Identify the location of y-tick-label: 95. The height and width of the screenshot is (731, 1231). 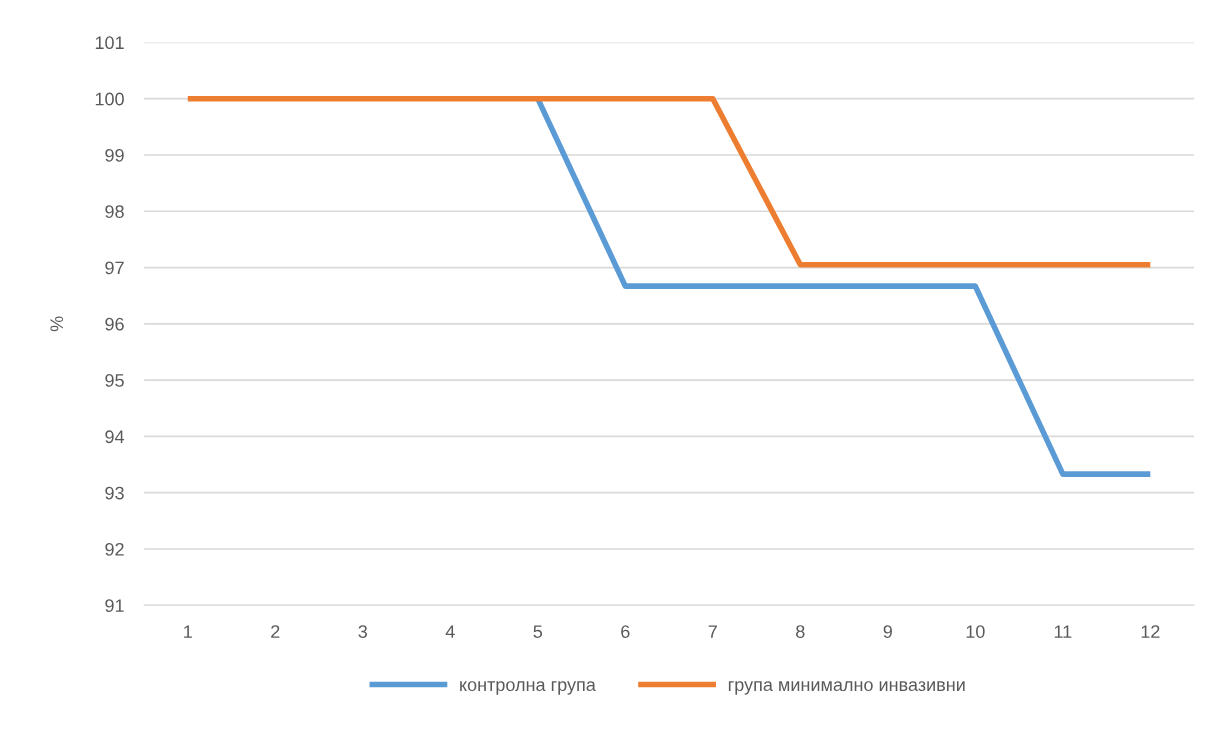
(114, 380).